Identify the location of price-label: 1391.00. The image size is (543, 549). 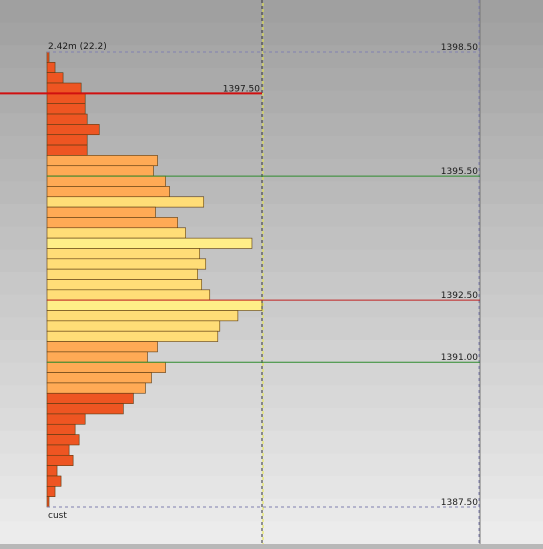
(459, 358).